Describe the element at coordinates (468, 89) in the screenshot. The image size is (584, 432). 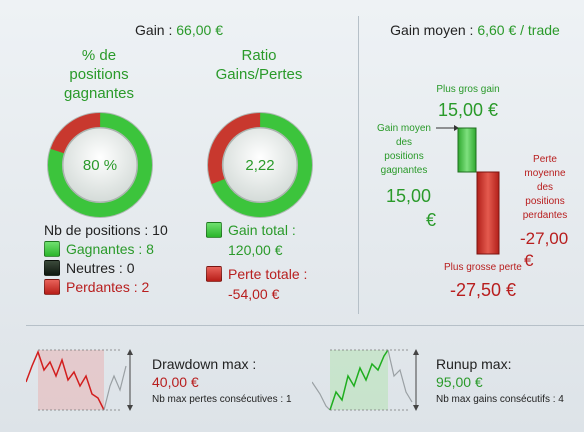
I see `plus-gros-gain-label: Plus gros gain` at that location.